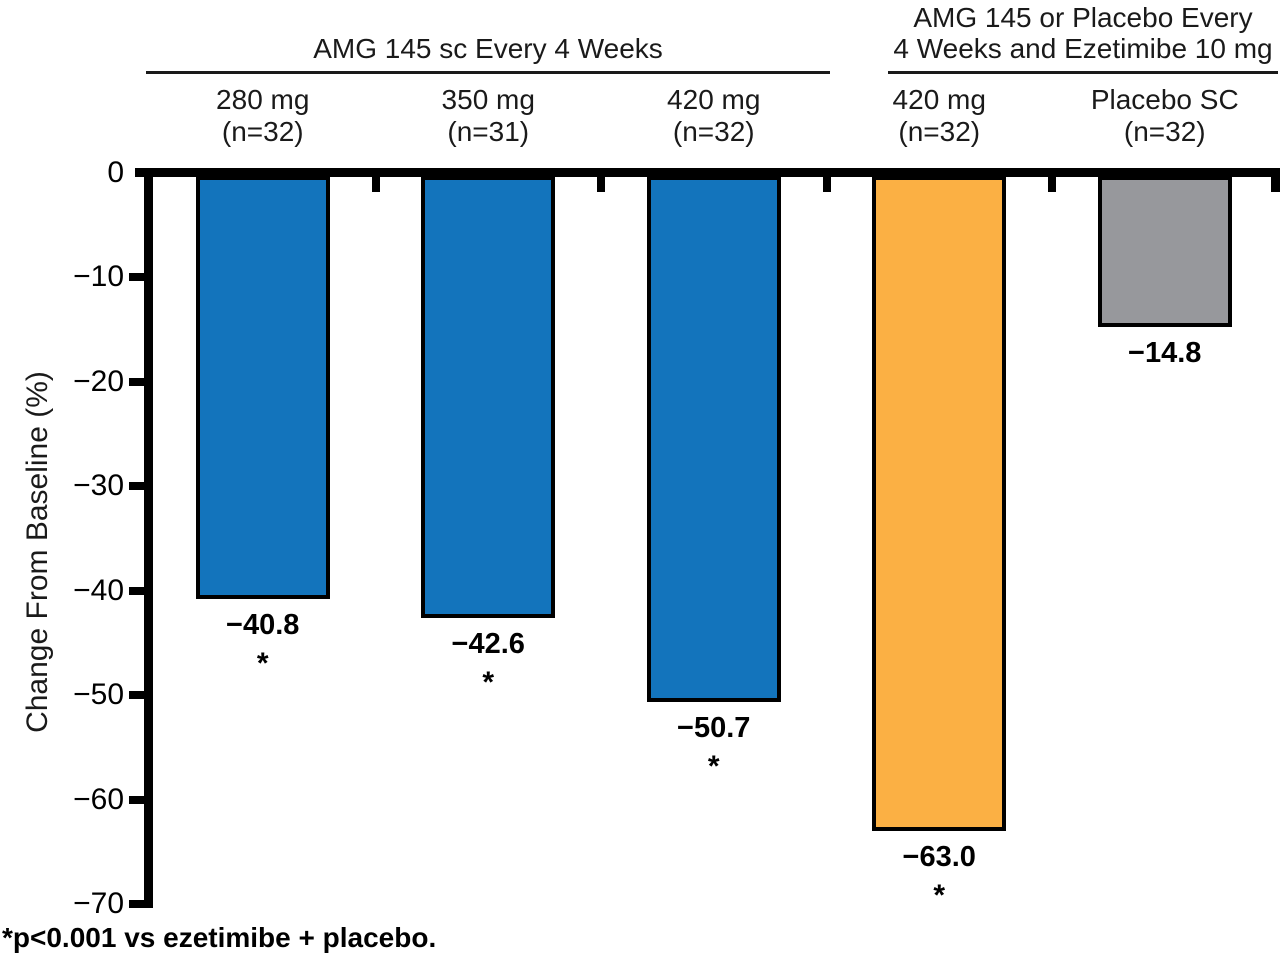 The image size is (1280, 964). Describe the element at coordinates (939, 856) in the screenshot. I see `bar-value-label: −63.0` at that location.